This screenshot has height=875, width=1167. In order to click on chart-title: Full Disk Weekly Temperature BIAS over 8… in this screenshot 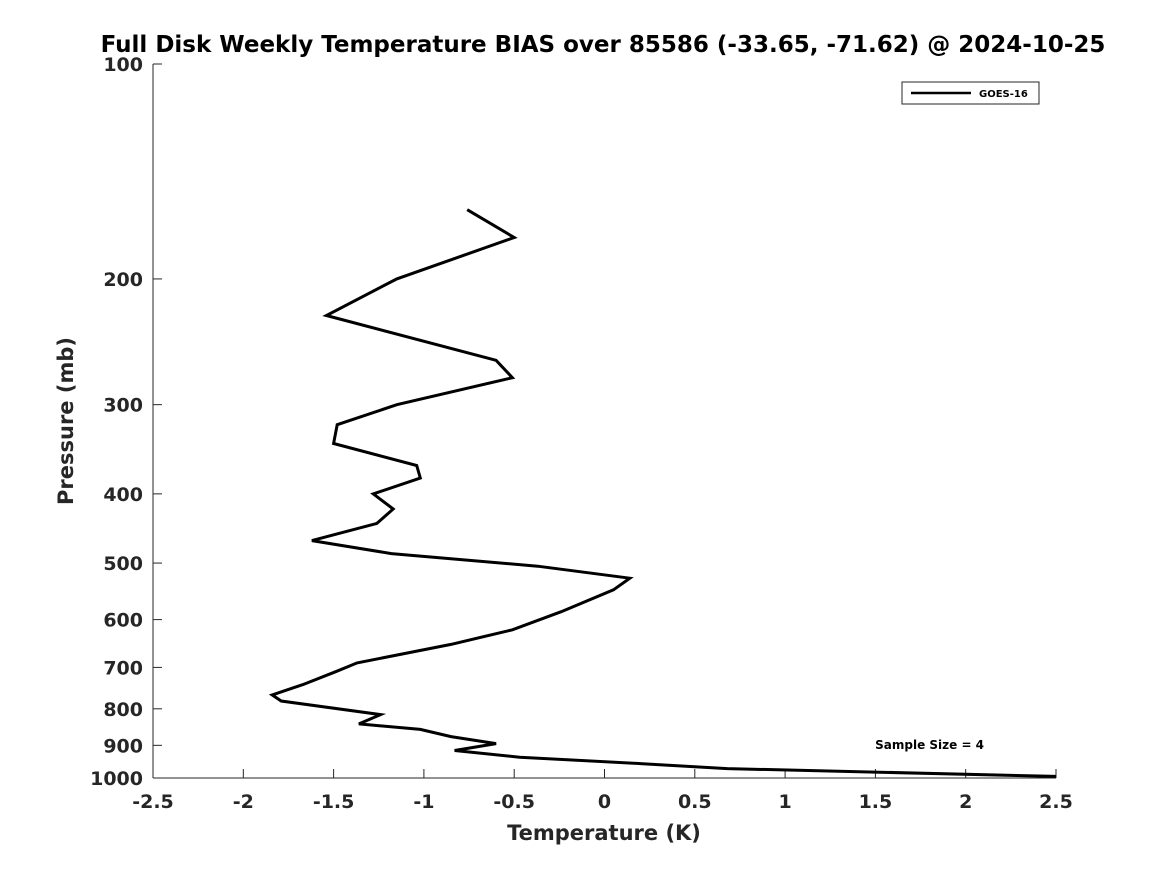, I will do `click(603, 45)`.